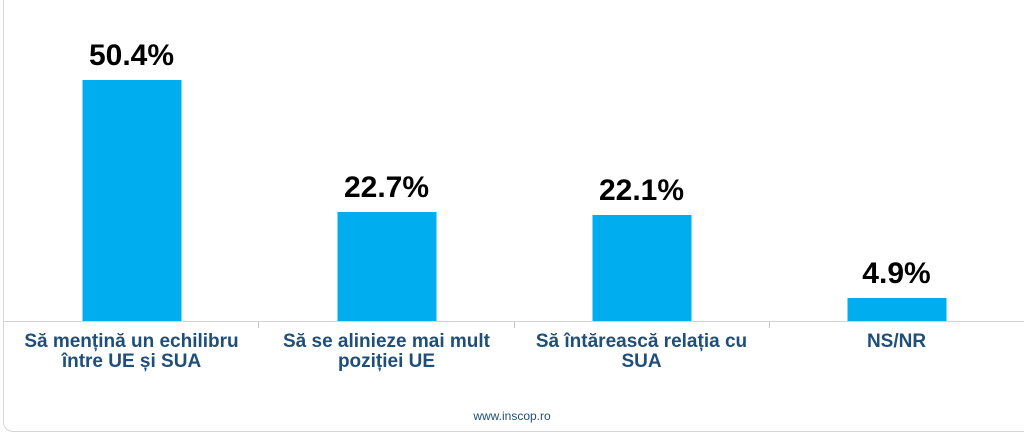 Image resolution: width=1024 pixels, height=435 pixels. I want to click on x-axis-line, so click(513, 321).